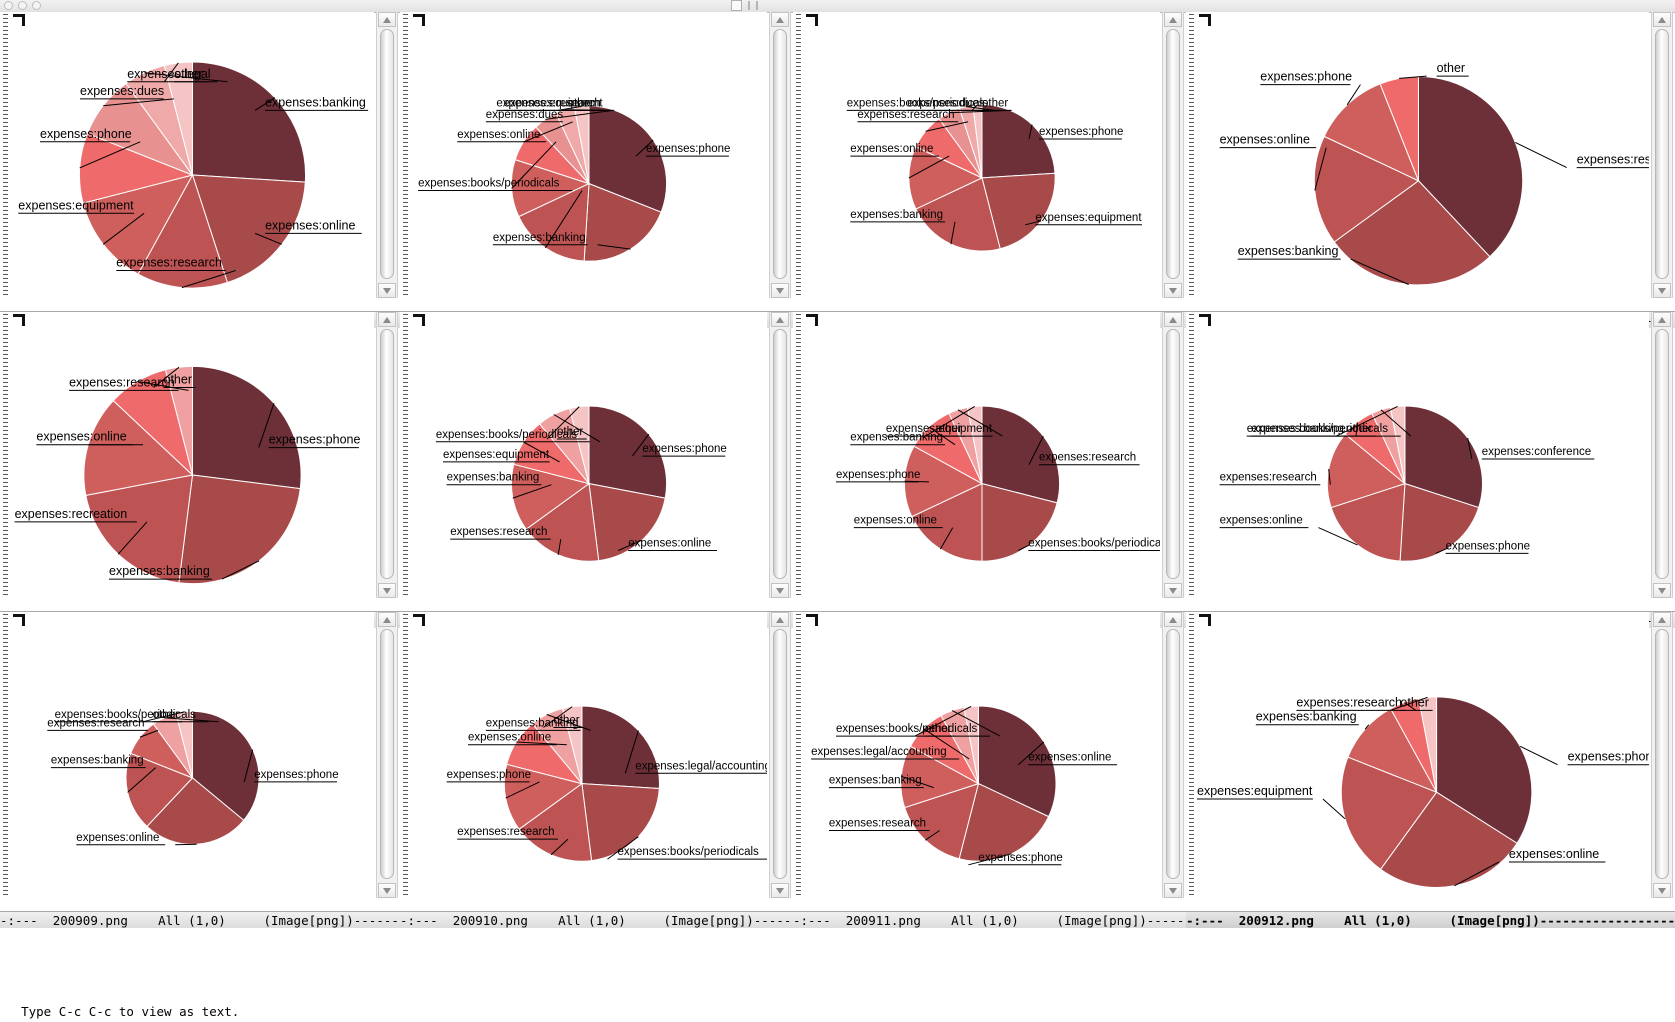  I want to click on cursor-icon, so click(757, 5).